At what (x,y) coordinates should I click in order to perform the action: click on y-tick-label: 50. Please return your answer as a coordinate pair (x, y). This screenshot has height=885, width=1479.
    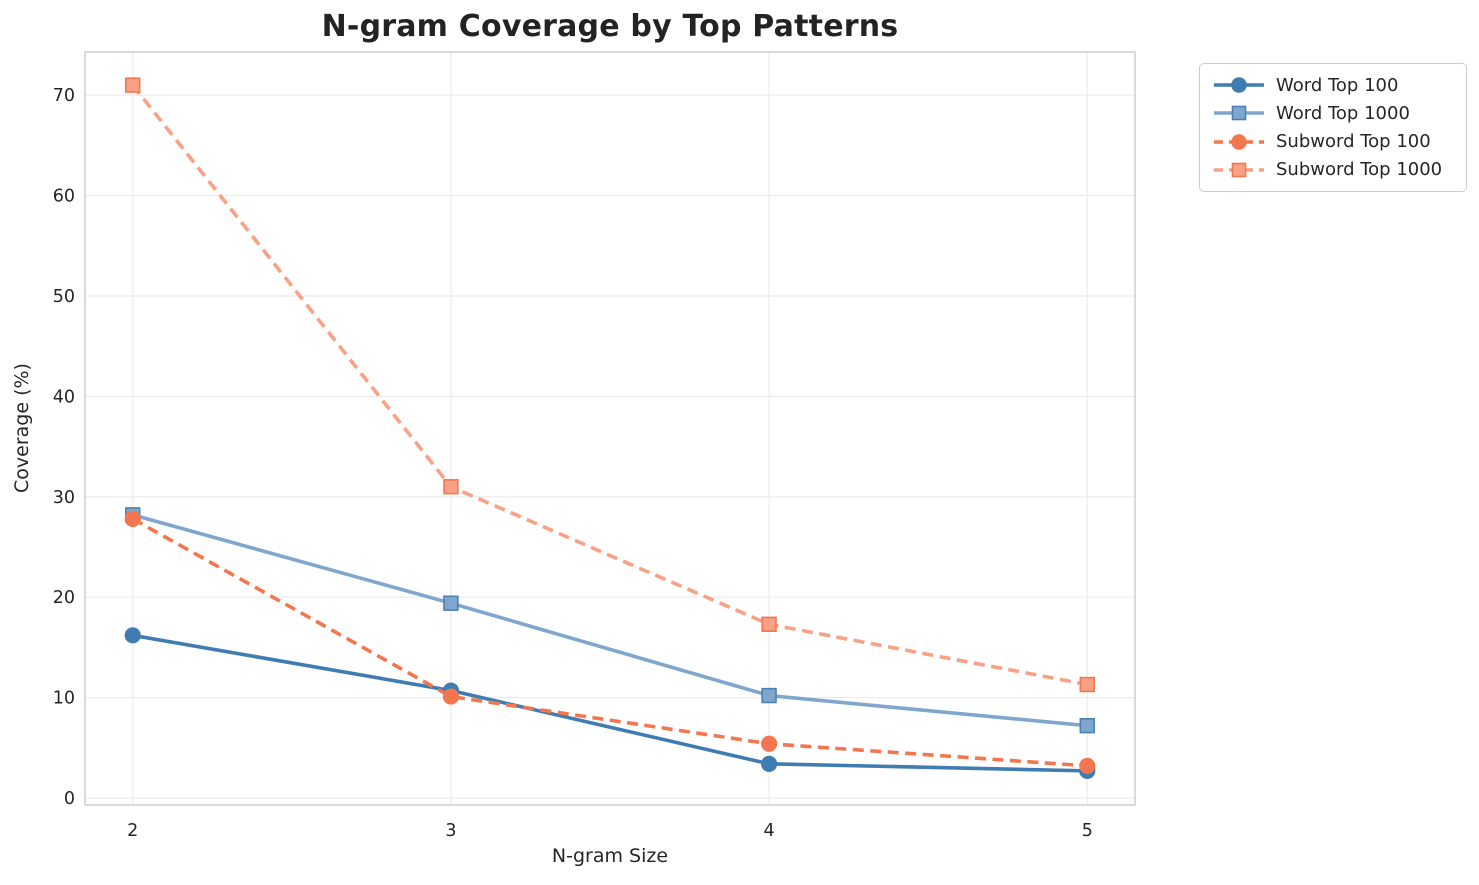
    Looking at the image, I should click on (64, 297).